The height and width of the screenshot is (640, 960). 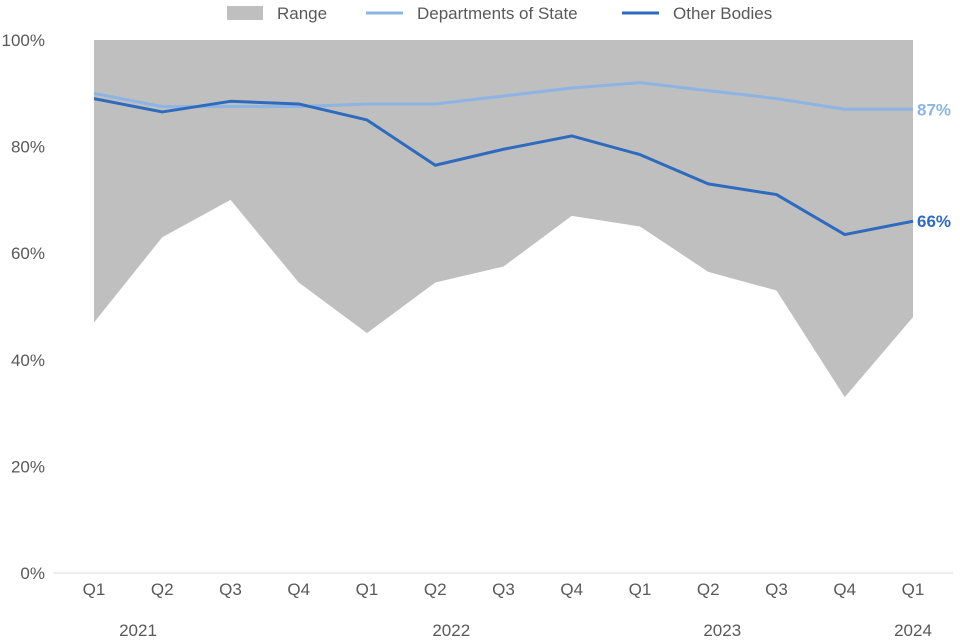 I want to click on legend-label-departments-of-state: Departments of State, so click(x=497, y=13).